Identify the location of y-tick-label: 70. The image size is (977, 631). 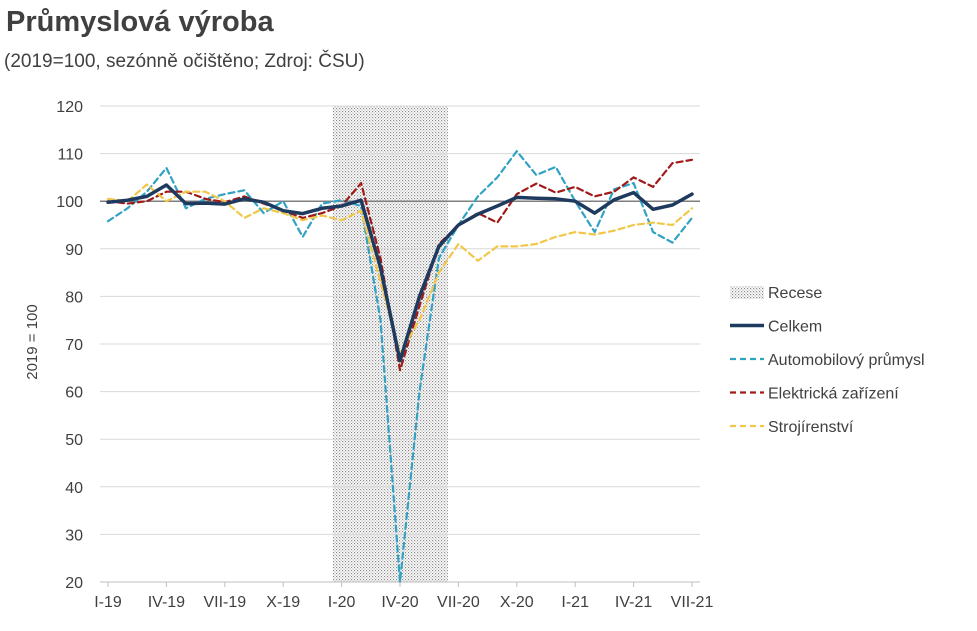
(74, 345).